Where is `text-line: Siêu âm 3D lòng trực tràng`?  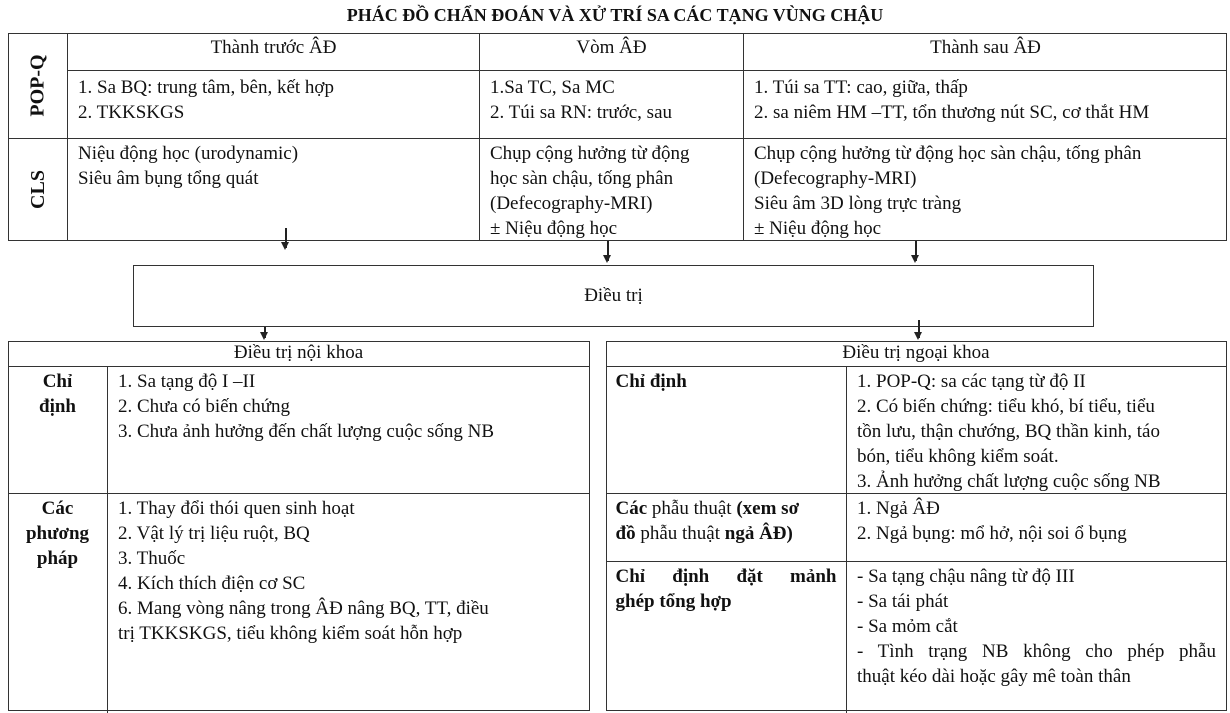 text-line: Siêu âm 3D lòng trực tràng is located at coordinates (858, 203).